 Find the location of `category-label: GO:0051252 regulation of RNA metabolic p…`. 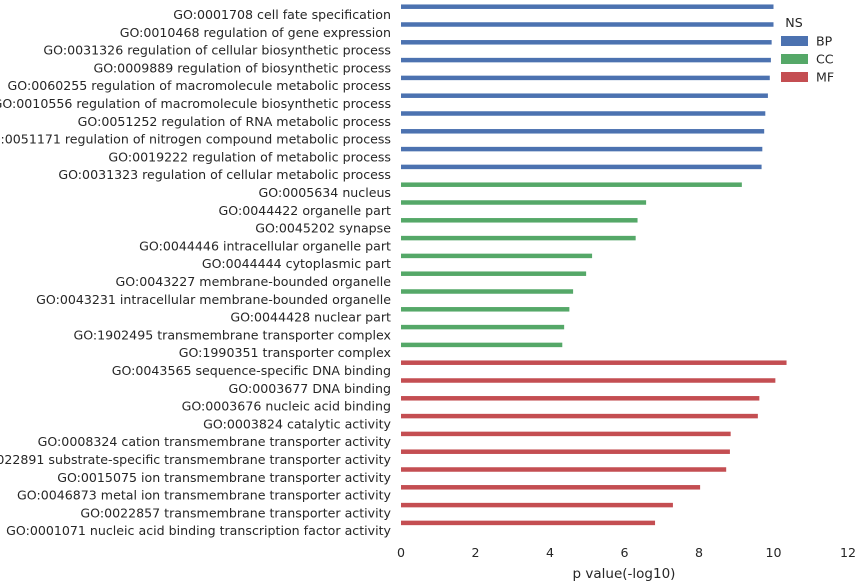

category-label: GO:0051252 regulation of RNA metabolic p… is located at coordinates (234, 121).